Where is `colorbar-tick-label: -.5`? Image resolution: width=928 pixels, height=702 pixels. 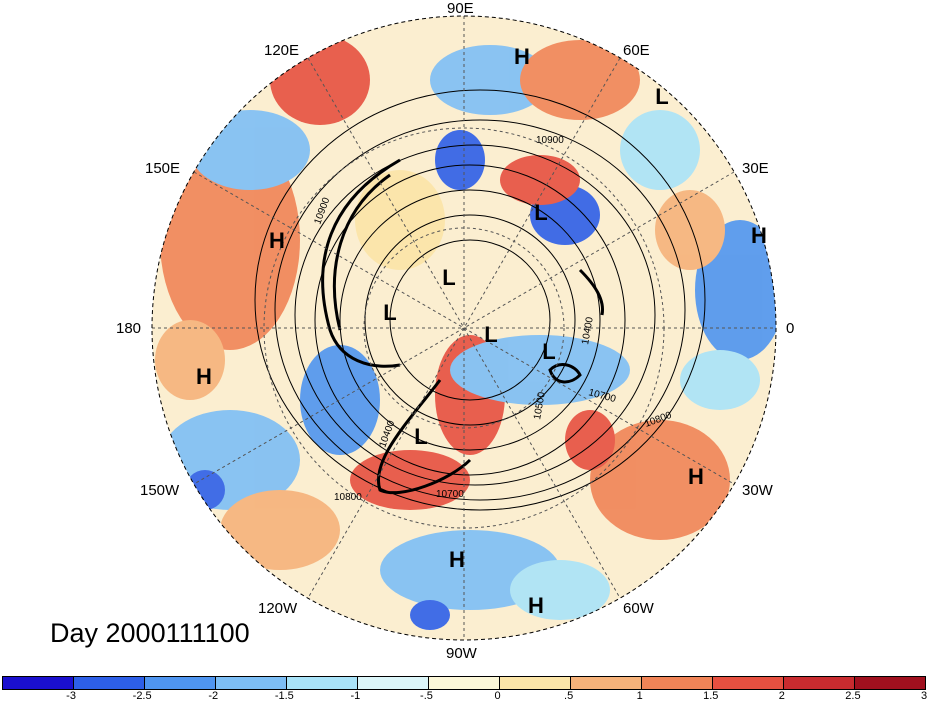
colorbar-tick-label: -.5 is located at coordinates (426, 696).